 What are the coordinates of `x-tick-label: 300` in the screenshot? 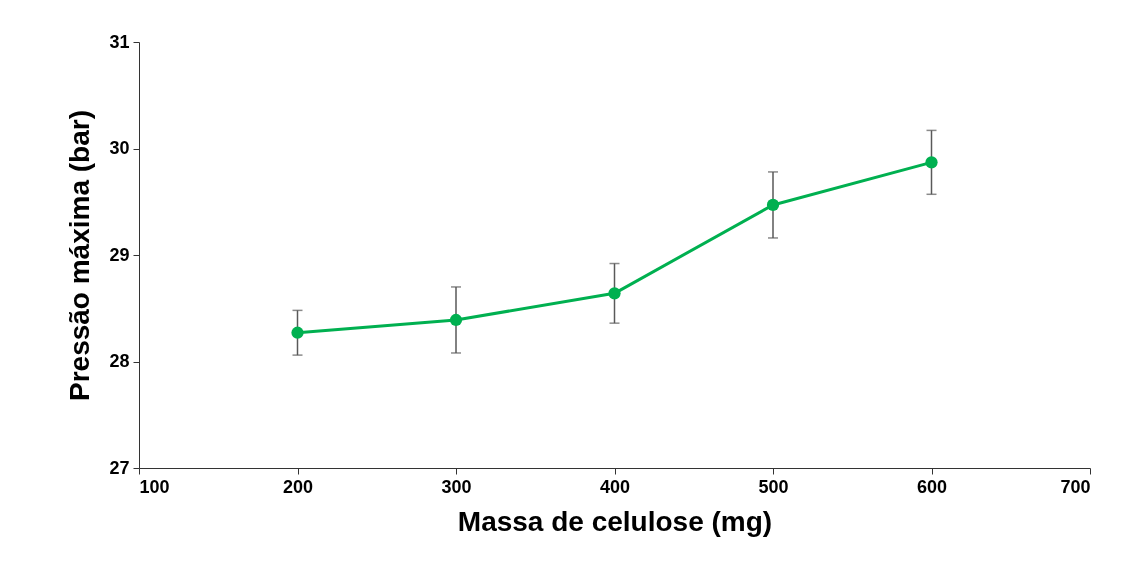 It's located at (456, 486).